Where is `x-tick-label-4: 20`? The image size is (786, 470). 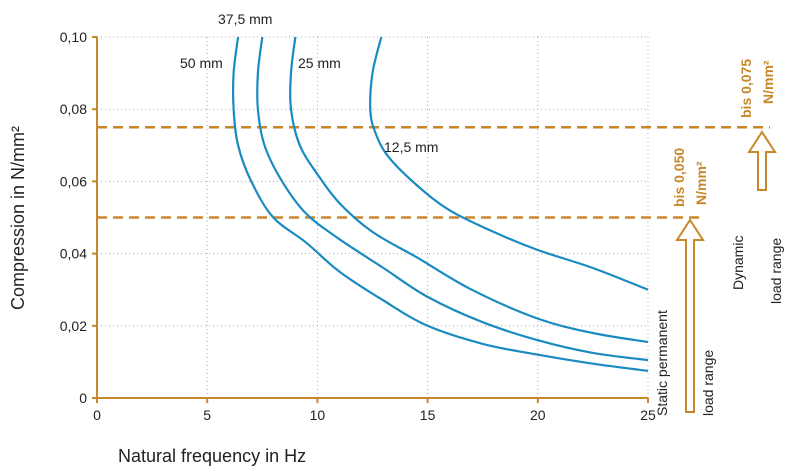
x-tick-label-4: 20 is located at coordinates (538, 415).